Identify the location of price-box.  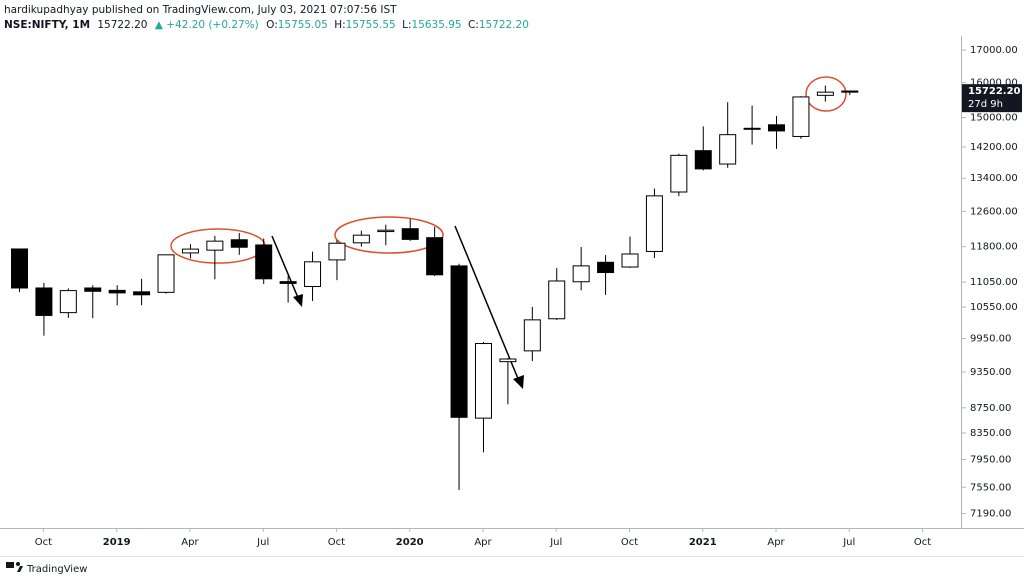
(992, 98).